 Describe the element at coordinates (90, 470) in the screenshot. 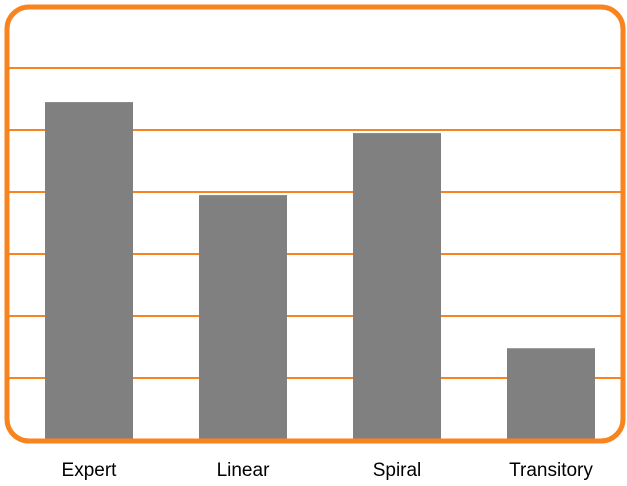

I see `category-label-expert: Expert` at that location.